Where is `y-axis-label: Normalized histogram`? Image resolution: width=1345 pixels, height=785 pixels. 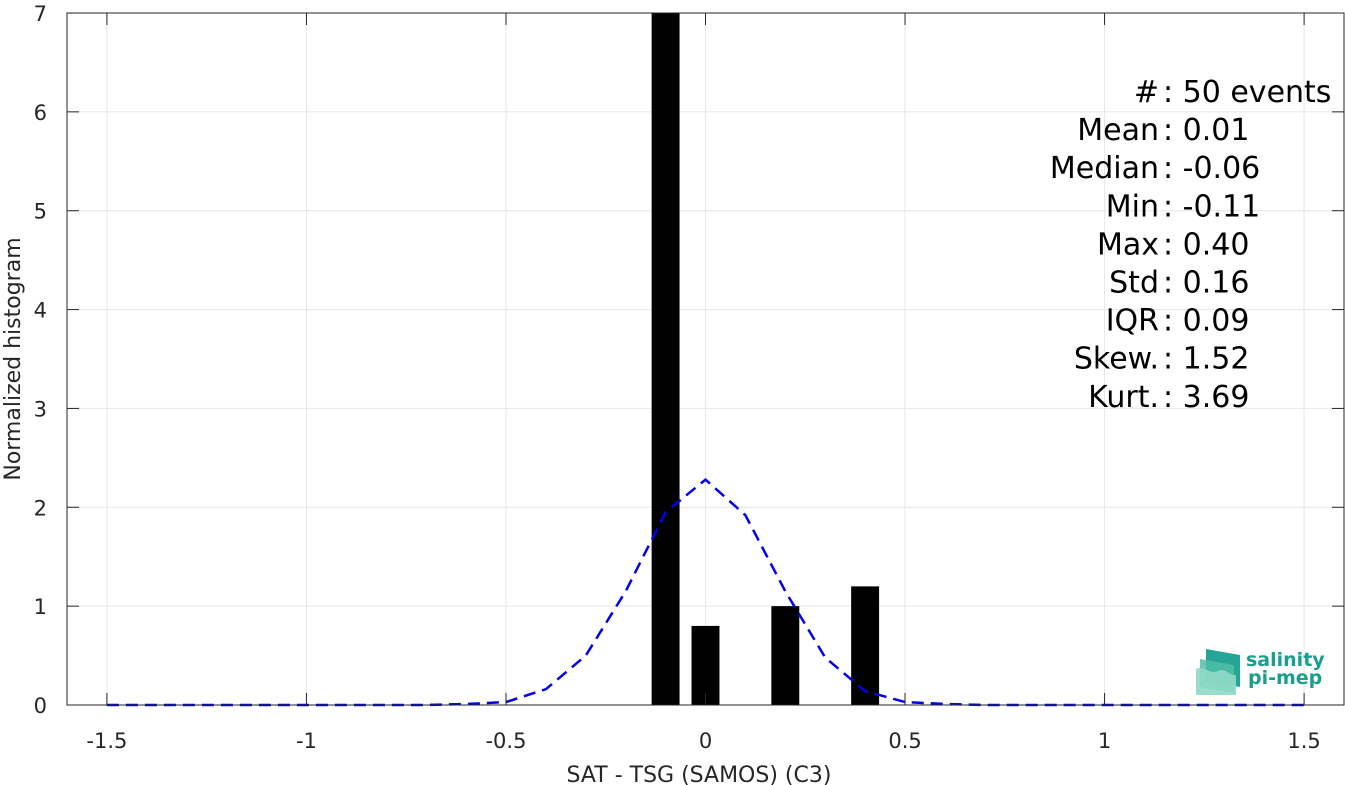
y-axis-label: Normalized histogram is located at coordinates (13, 358).